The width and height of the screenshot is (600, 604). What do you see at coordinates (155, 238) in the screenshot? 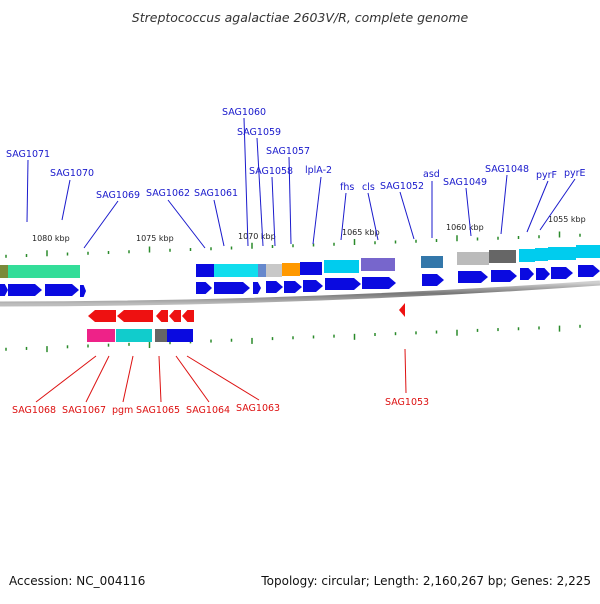
I see `scale-label-1075: 1075 kbp` at bounding box center [155, 238].